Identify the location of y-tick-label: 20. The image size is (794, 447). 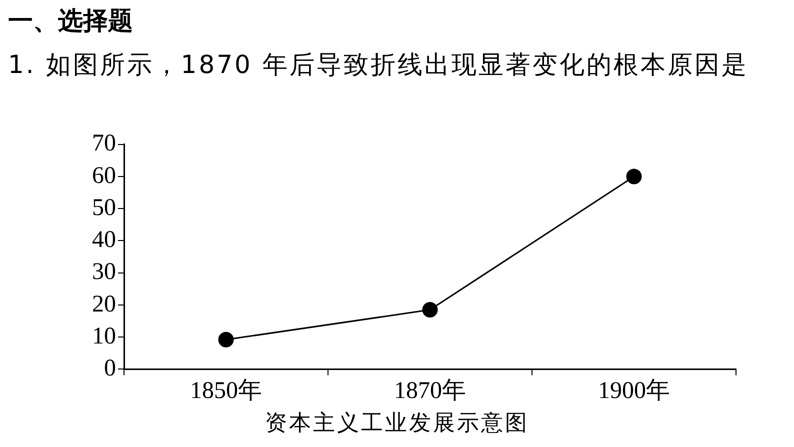
(104, 304).